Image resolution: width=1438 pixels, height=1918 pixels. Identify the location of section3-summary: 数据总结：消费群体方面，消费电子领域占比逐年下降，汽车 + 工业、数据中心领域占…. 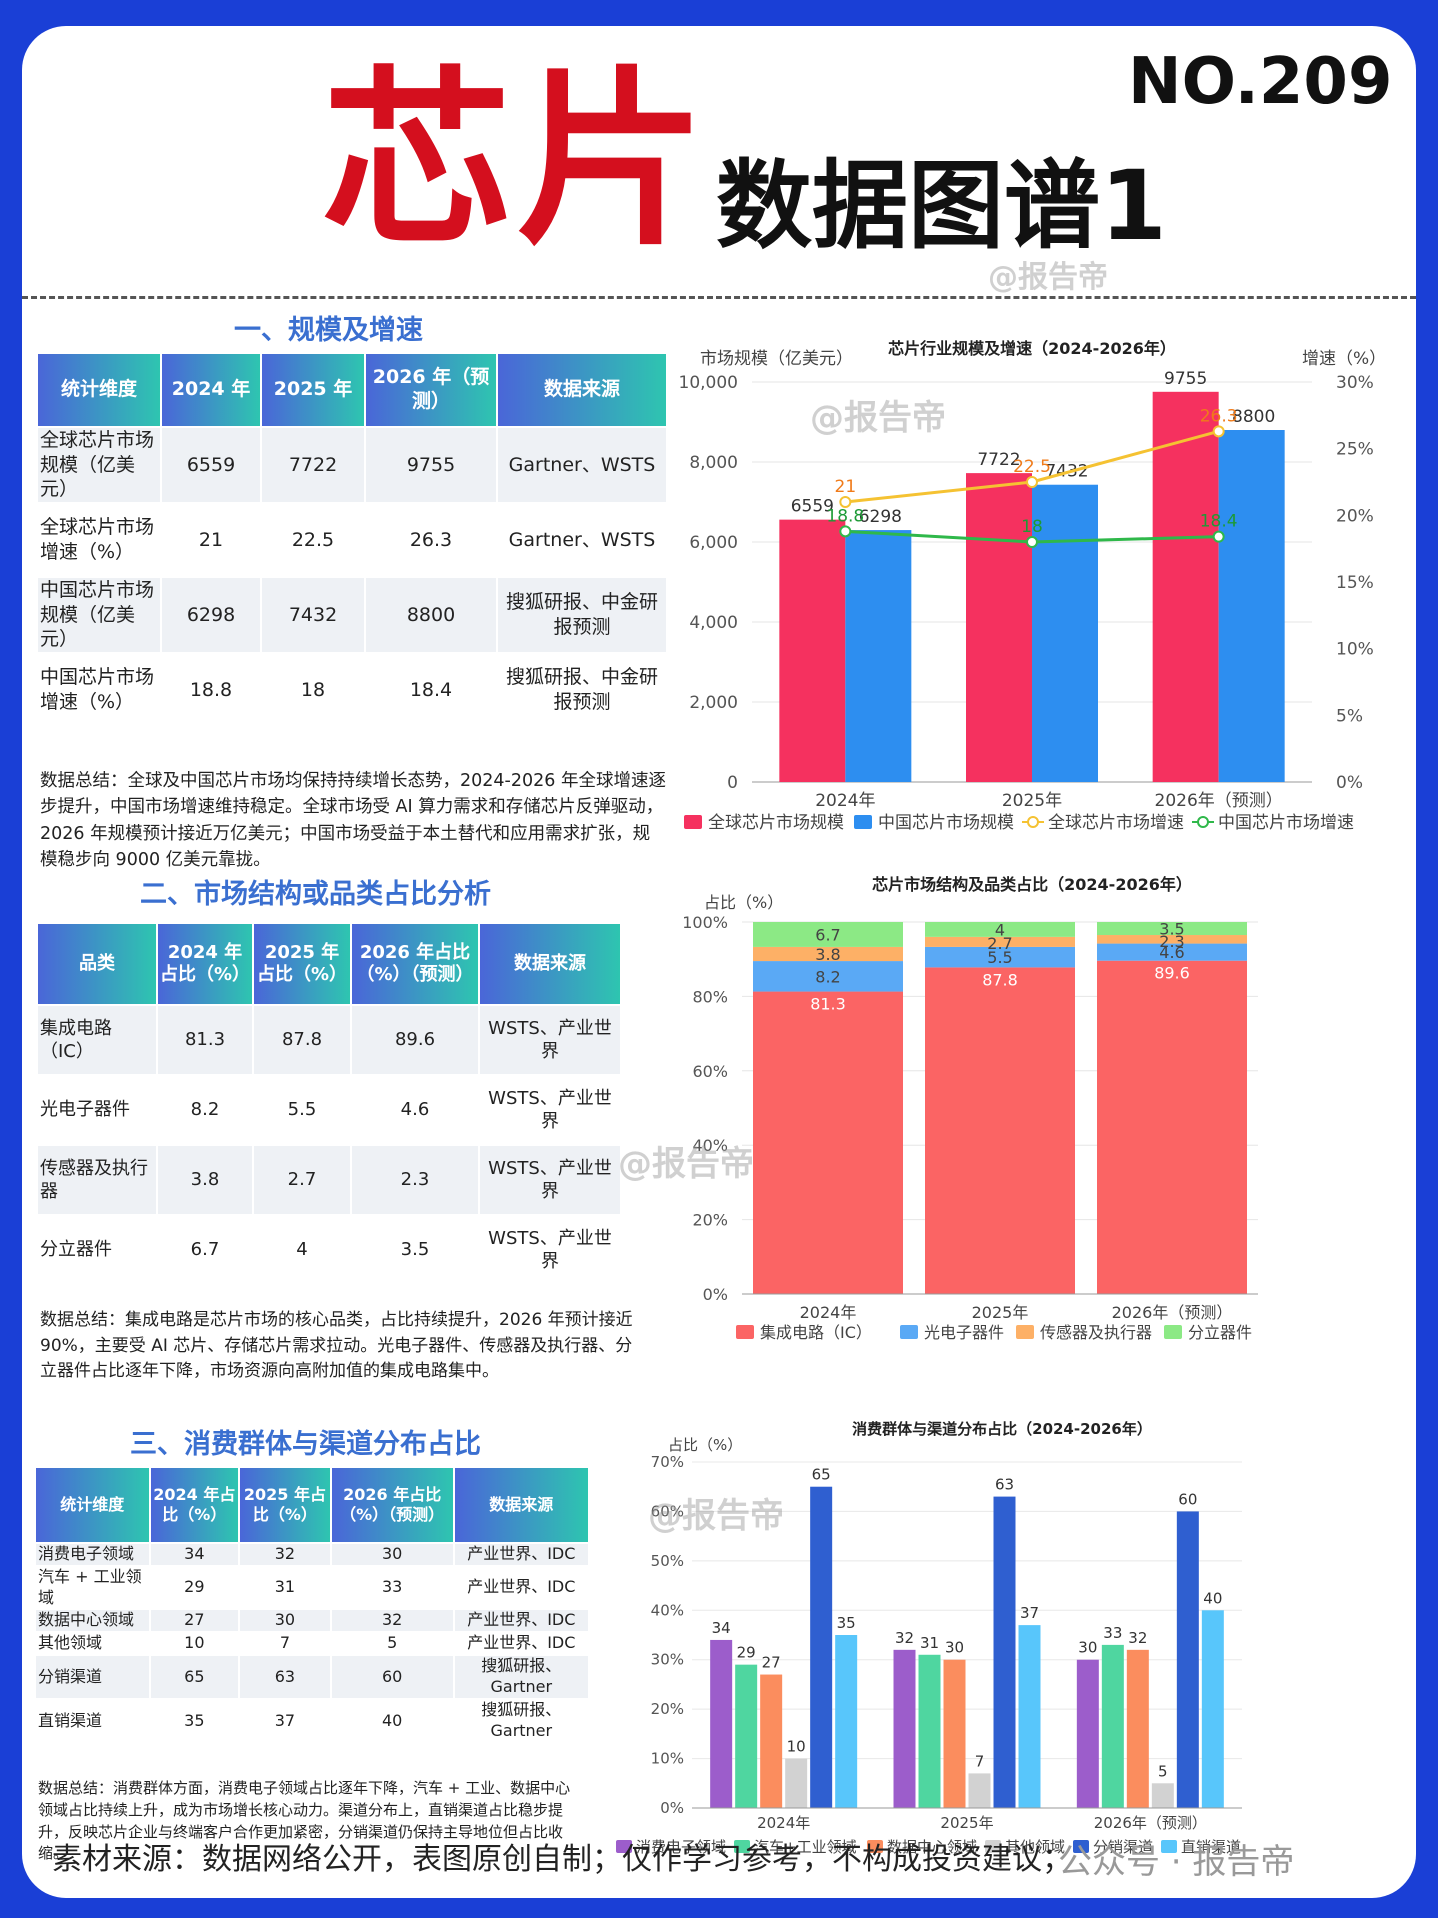
(304, 1821).